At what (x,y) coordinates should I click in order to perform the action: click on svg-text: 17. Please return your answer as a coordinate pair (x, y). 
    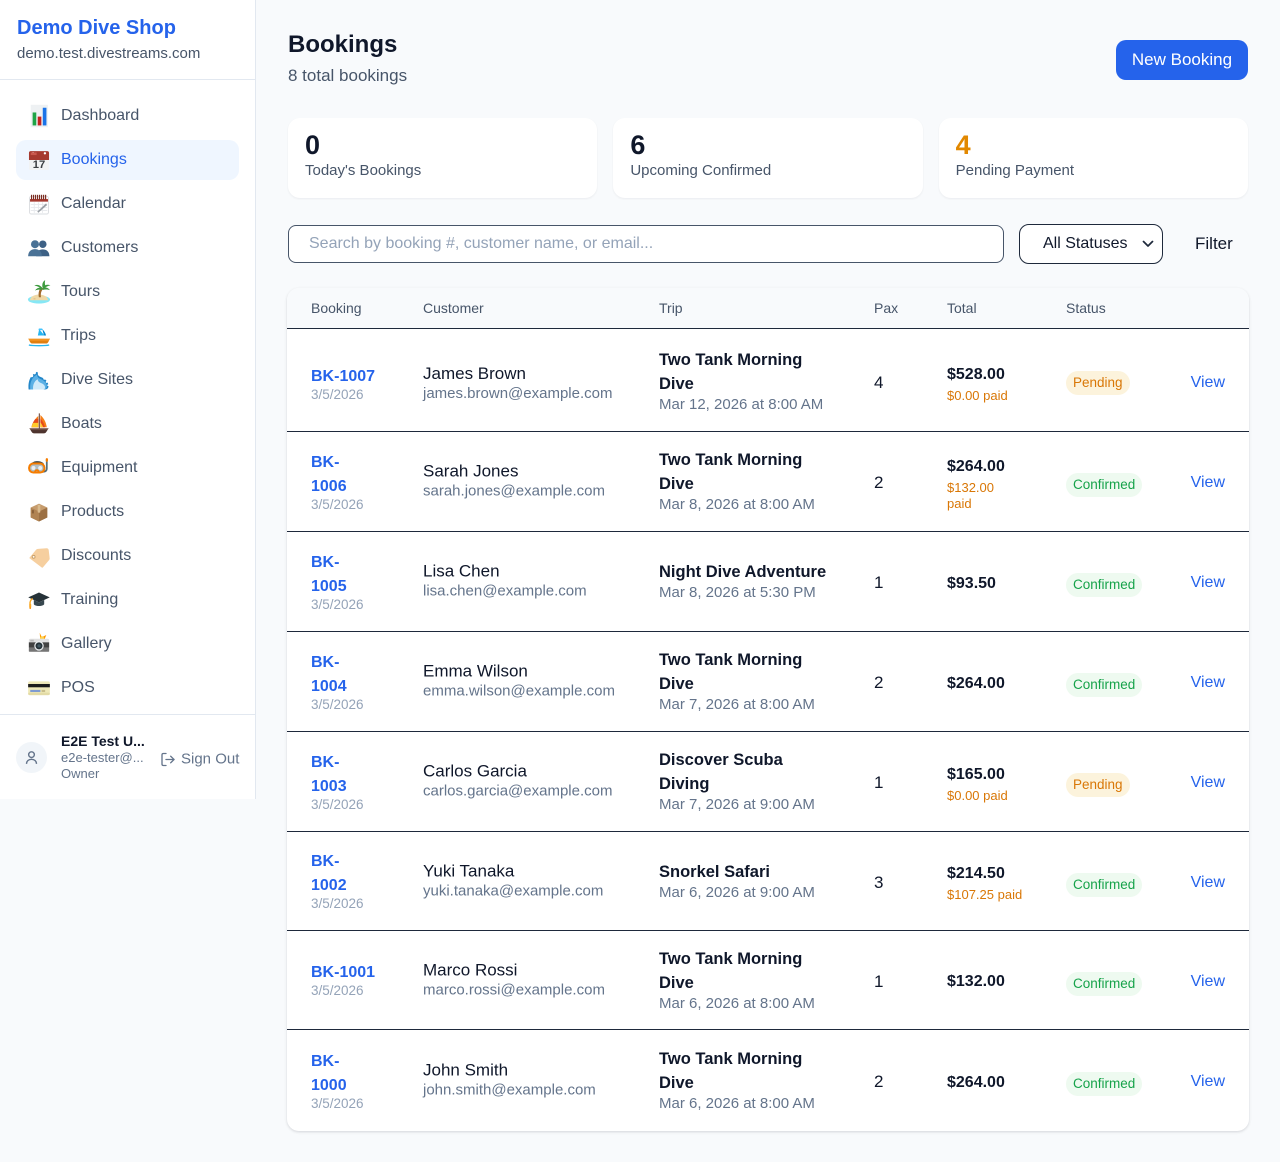
    Looking at the image, I should click on (39, 165).